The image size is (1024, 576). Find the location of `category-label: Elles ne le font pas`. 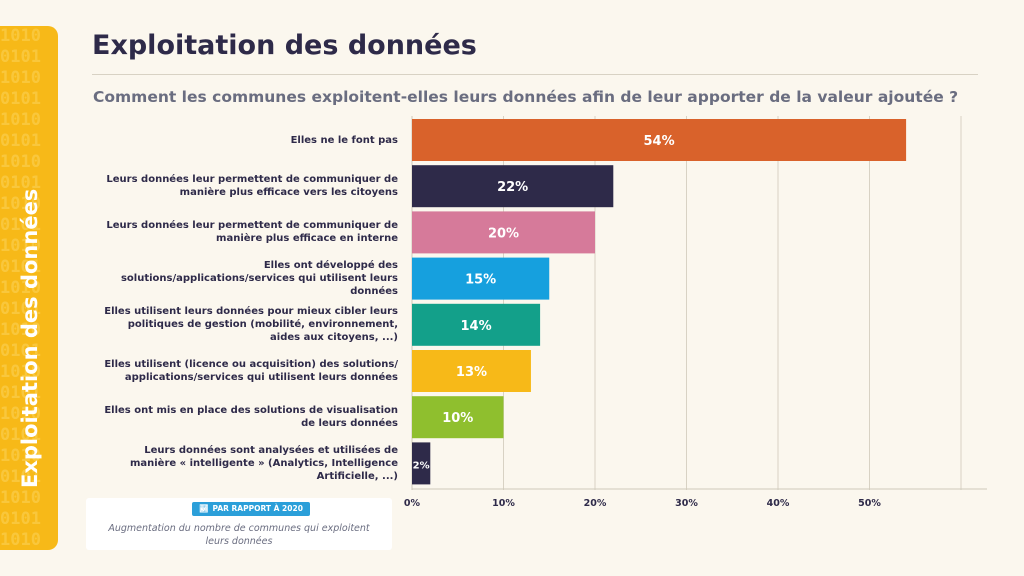

category-label: Elles ne le font pas is located at coordinates (344, 140).